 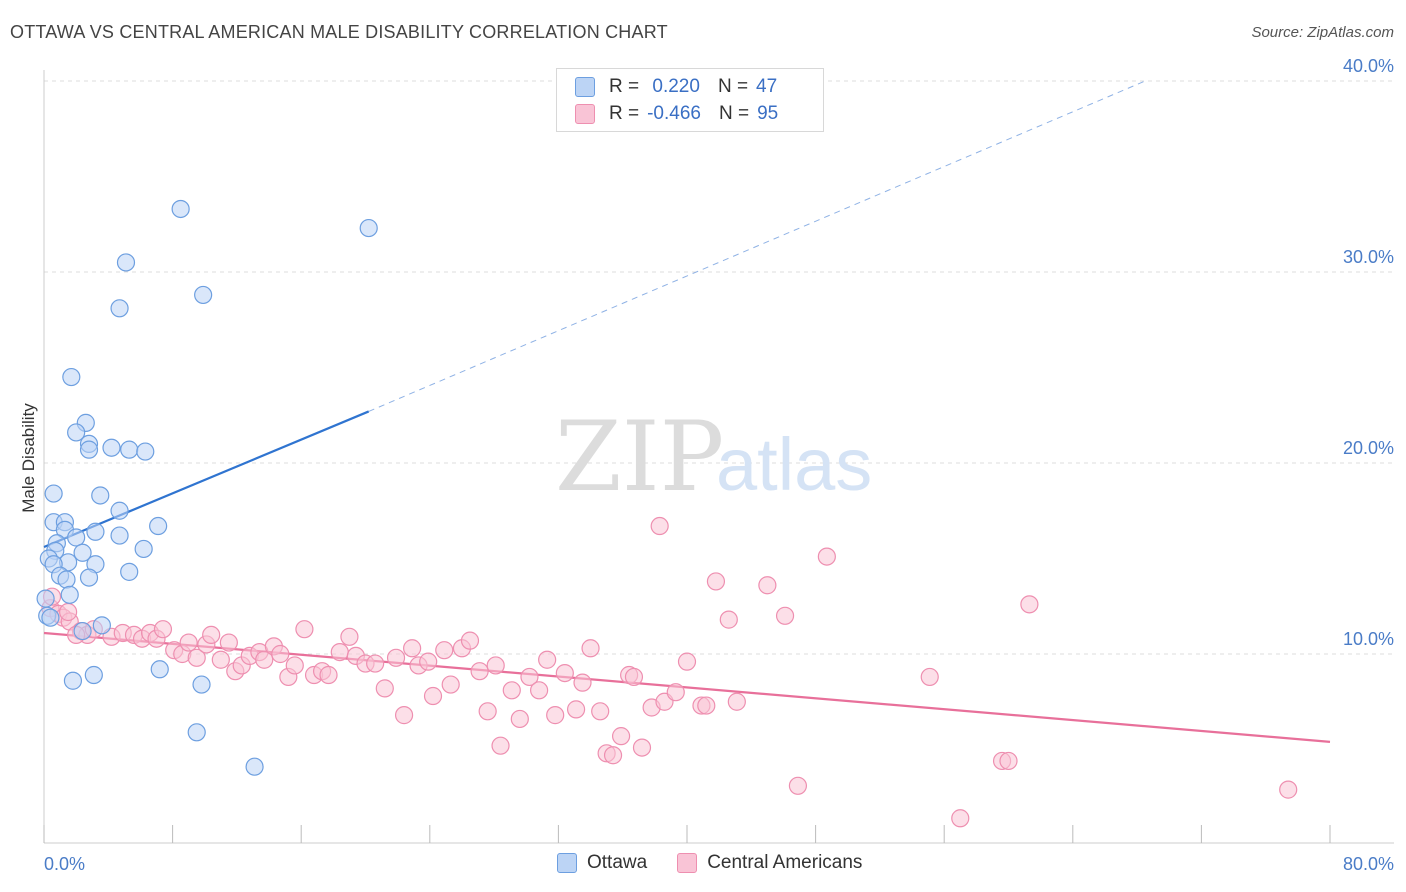 What do you see at coordinates (767, 86) in the screenshot?
I see `n-value: 47` at bounding box center [767, 86].